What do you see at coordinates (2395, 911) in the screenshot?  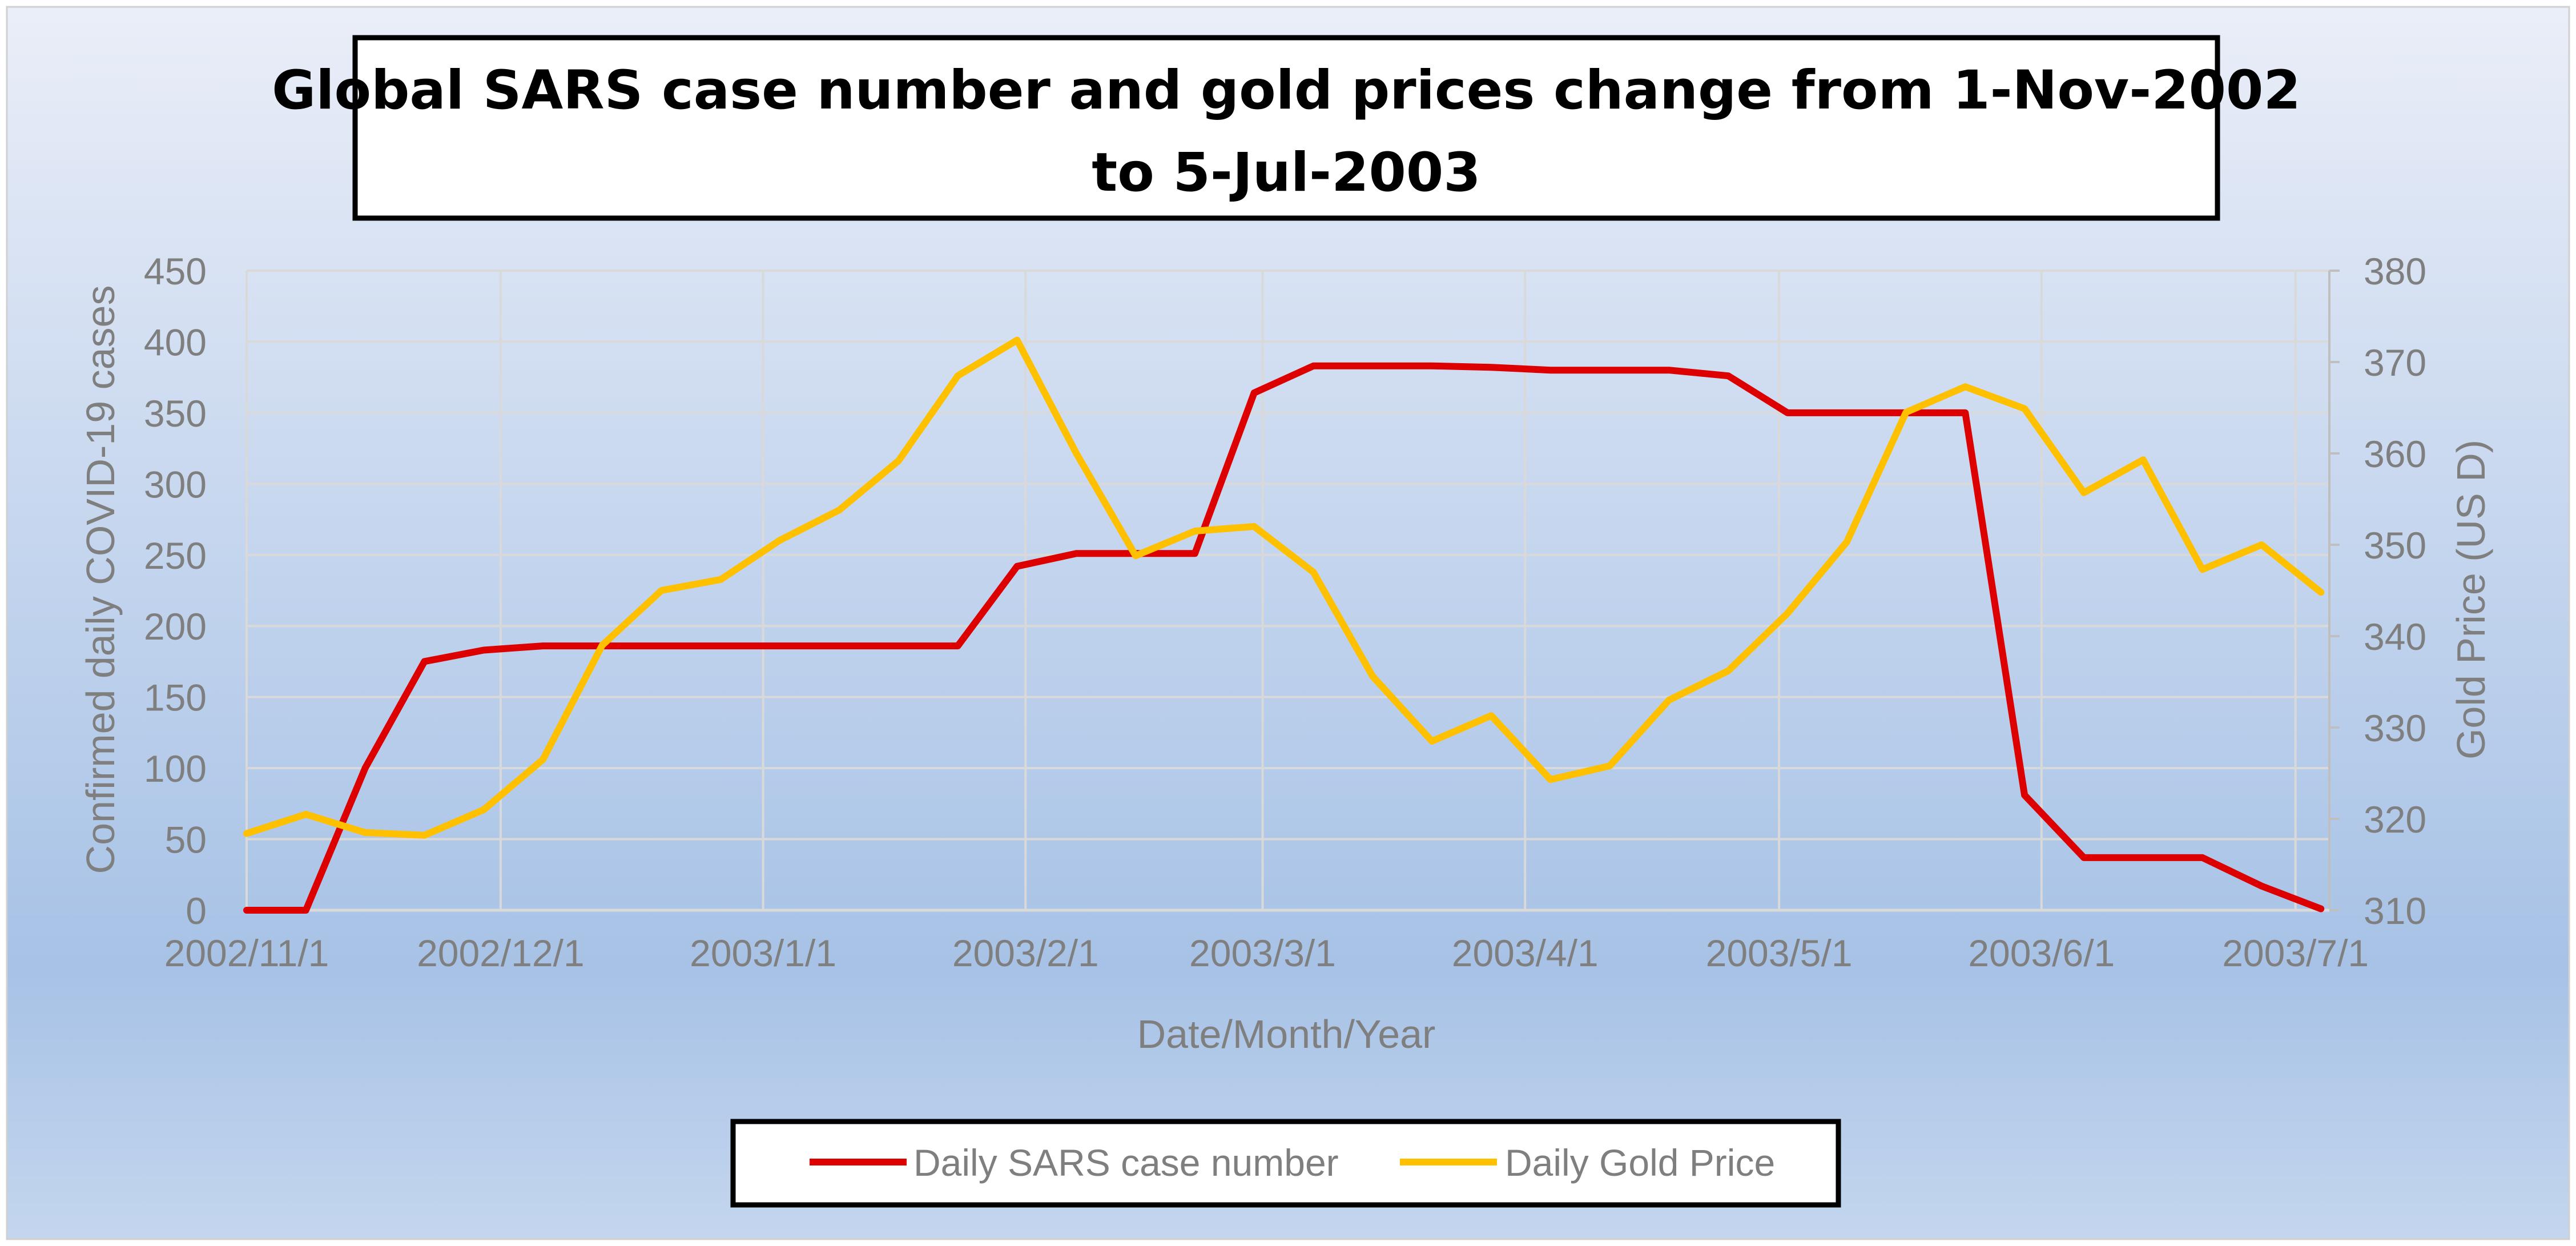 I see `y-right-tick-label: 310` at bounding box center [2395, 911].